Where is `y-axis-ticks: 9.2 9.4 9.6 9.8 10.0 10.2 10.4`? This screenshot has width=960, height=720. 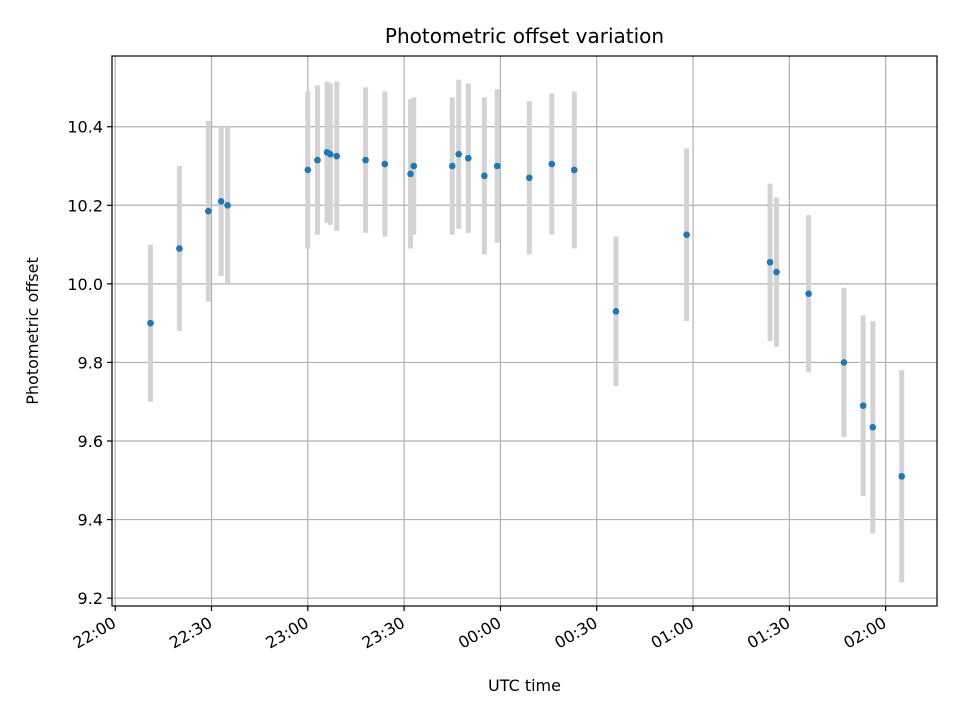
y-axis-ticks: 9.2 9.4 9.6 9.8 10.0 10.2 10.4 is located at coordinates (89, 363).